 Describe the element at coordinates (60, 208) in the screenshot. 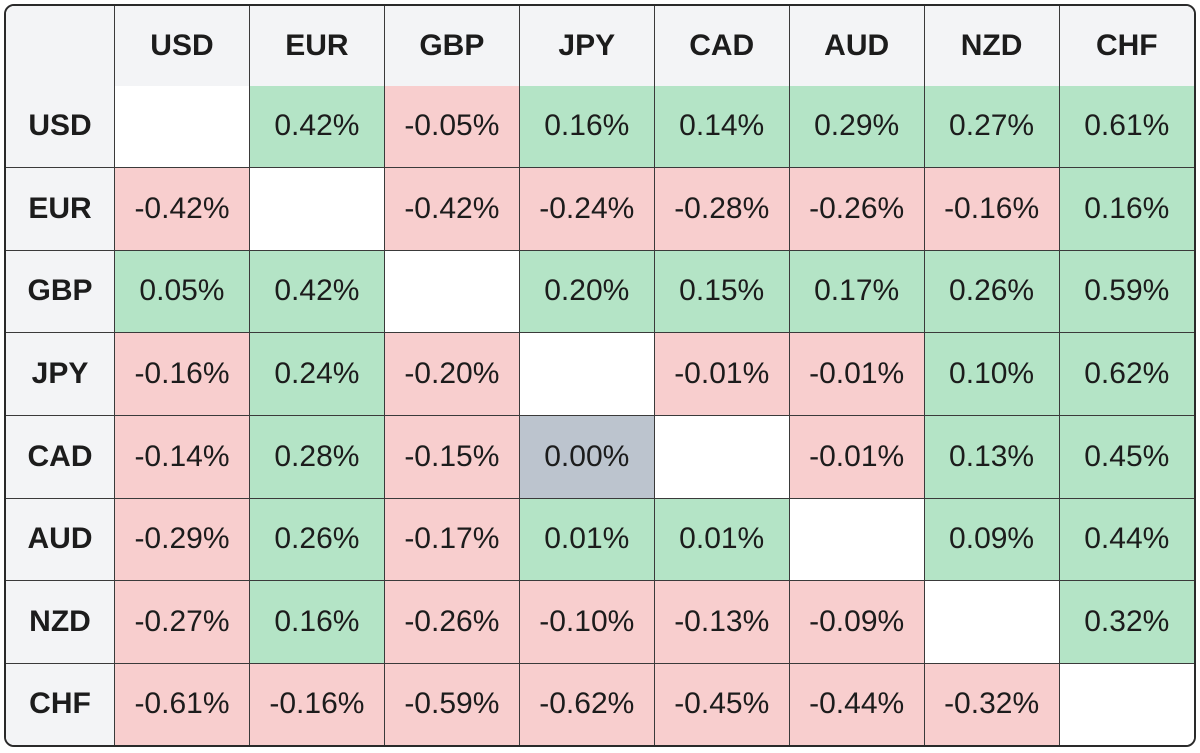

I see `row-header-eur: EUR` at that location.